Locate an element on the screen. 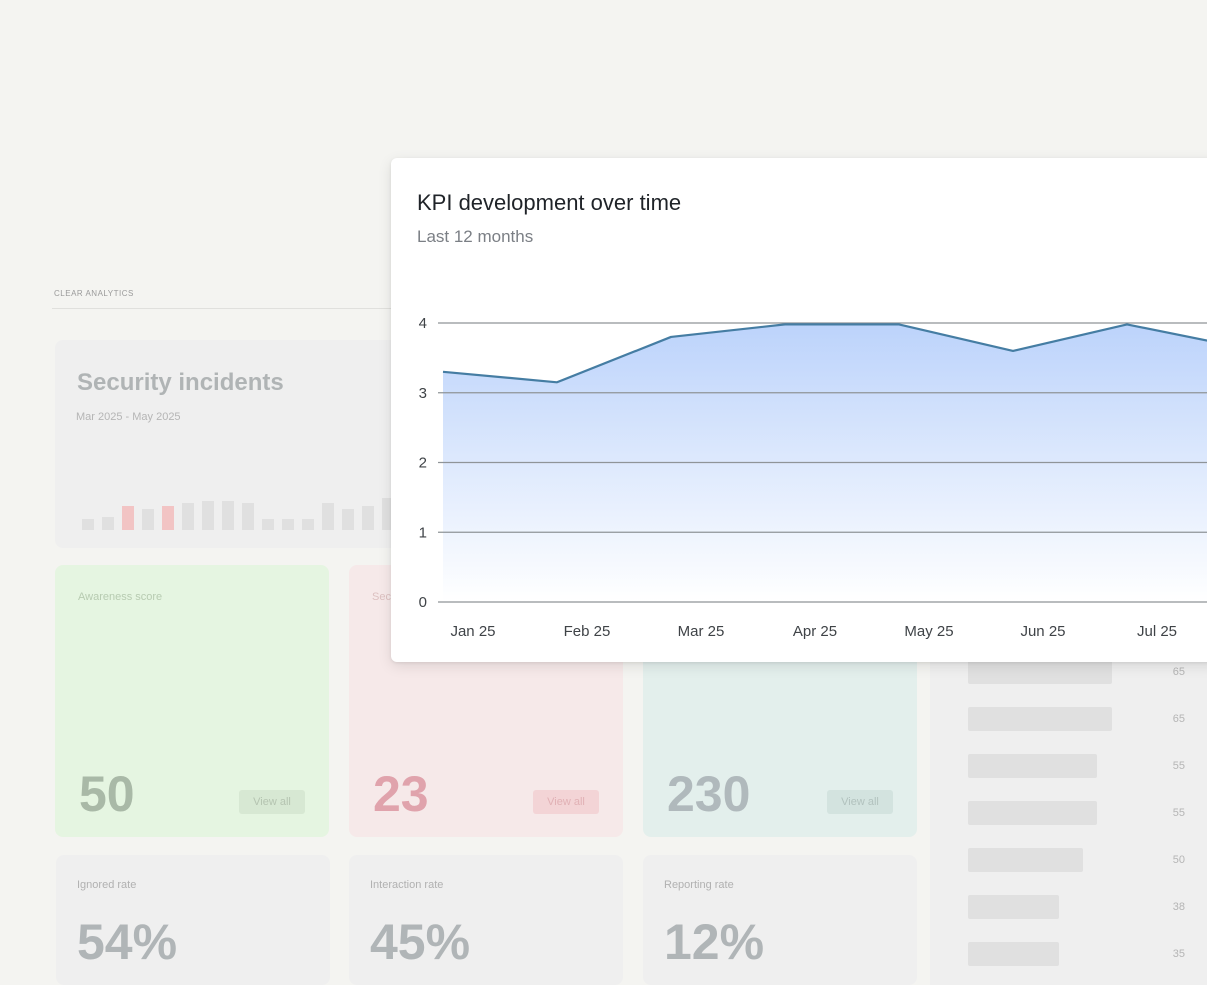  rate-value: 12% is located at coordinates (714, 942).